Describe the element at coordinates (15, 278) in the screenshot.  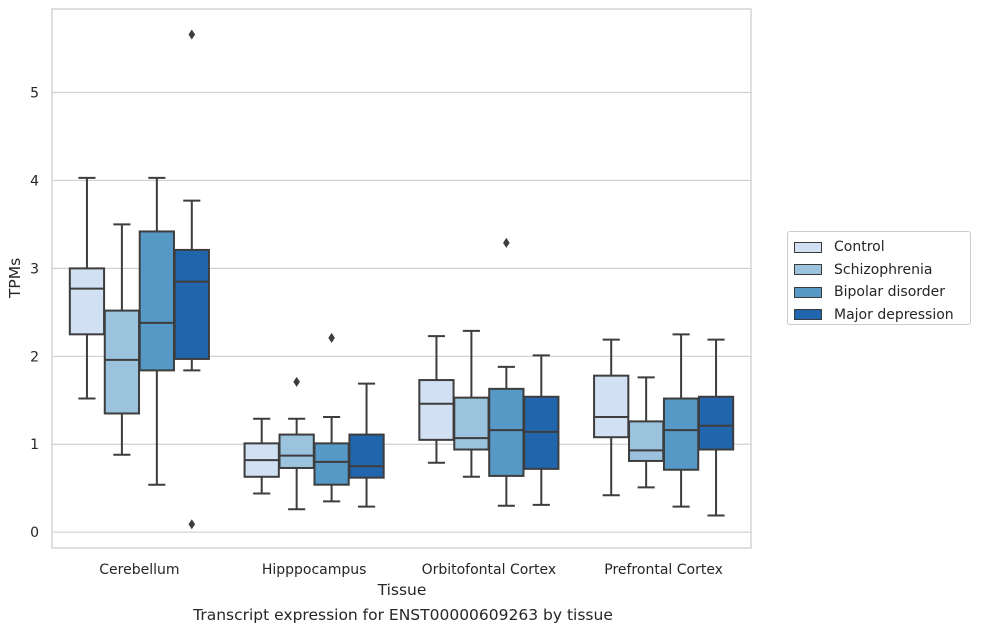
I see `y-axis-label: TPMs` at that location.